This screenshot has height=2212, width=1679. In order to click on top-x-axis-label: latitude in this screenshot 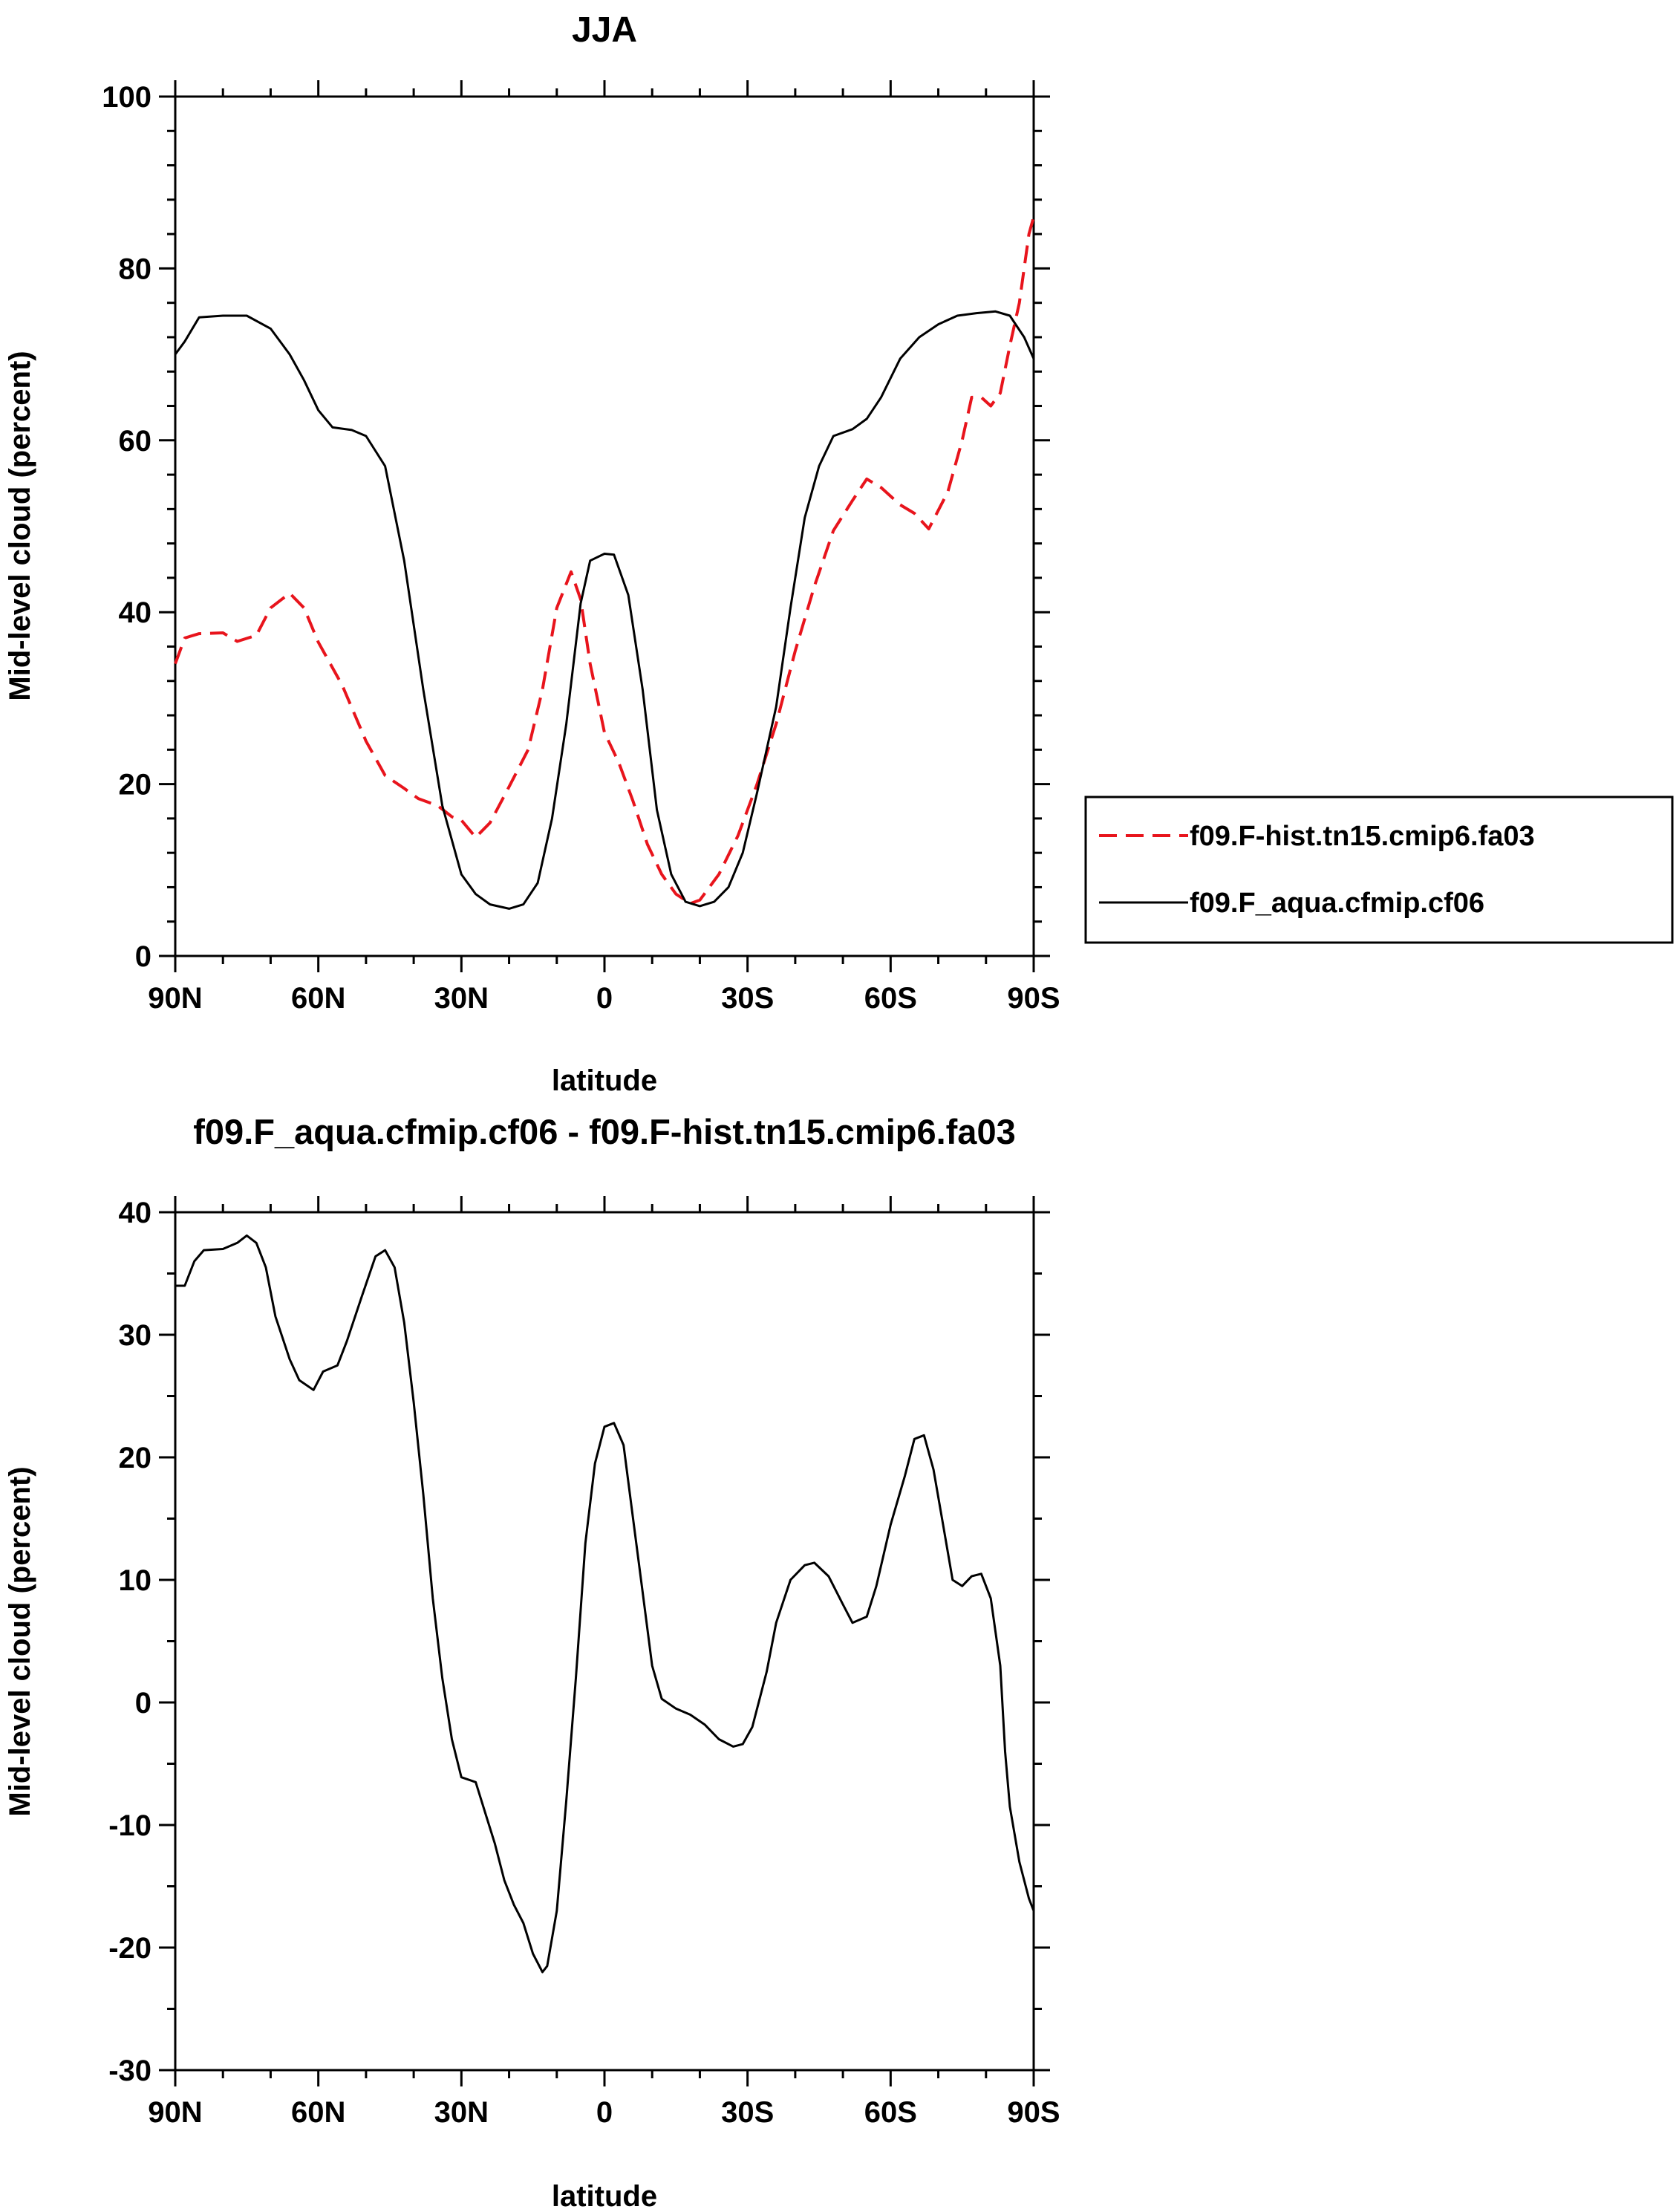, I will do `click(604, 1081)`.